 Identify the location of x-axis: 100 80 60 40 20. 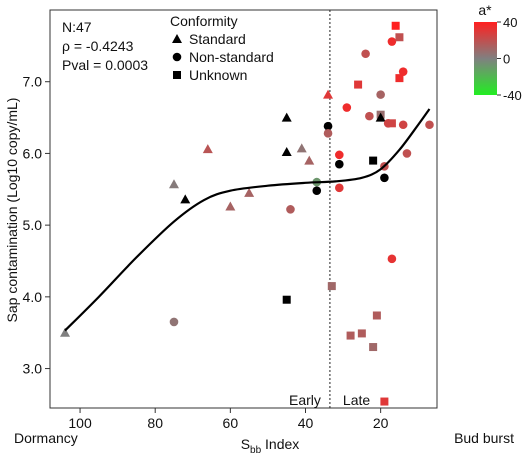
(228, 419).